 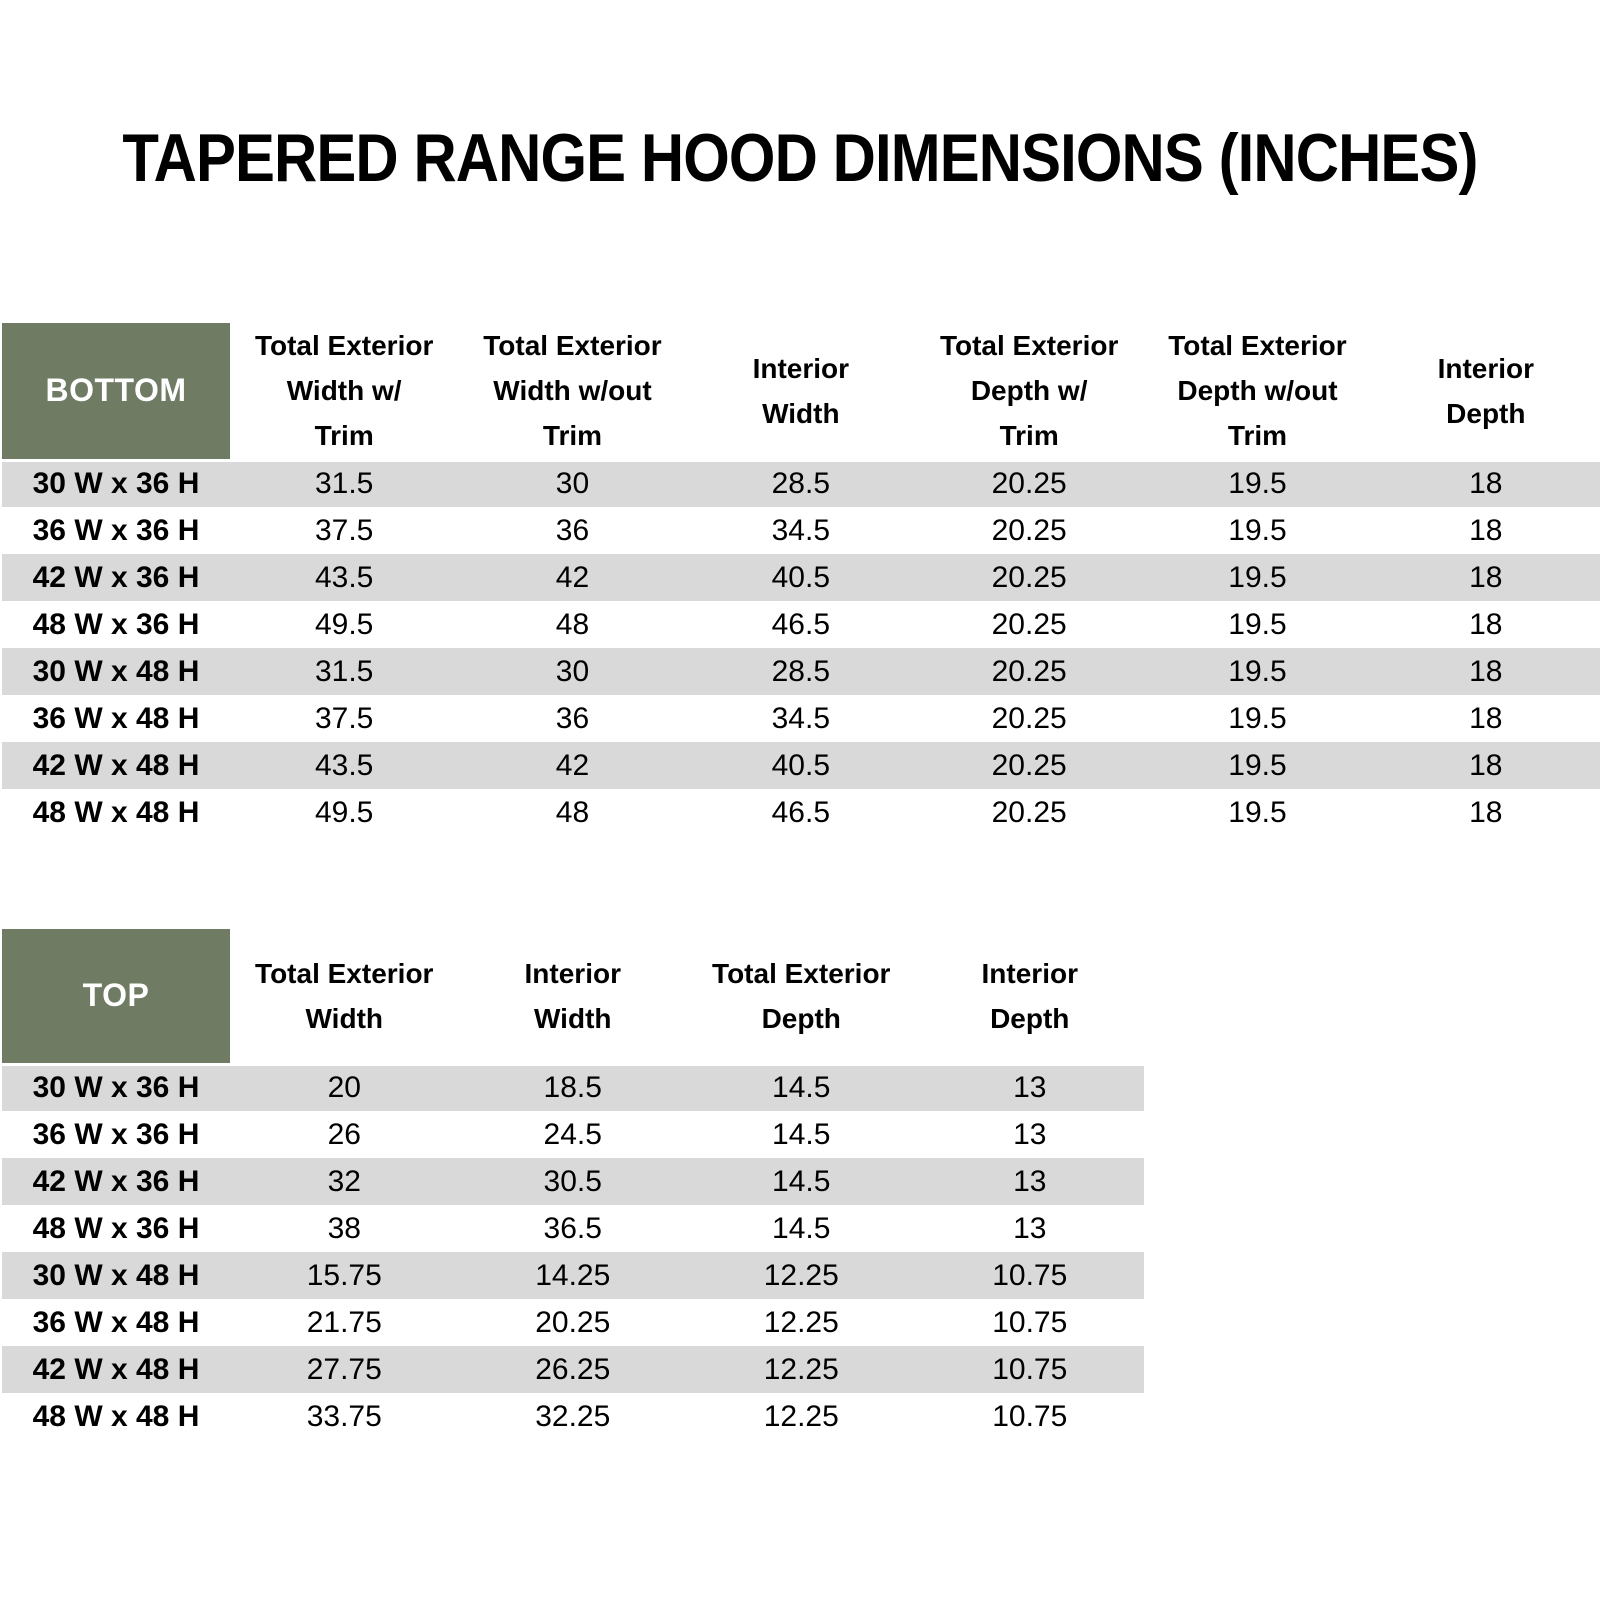 I want to click on table-row: 48 W x 36 H 38 36.5 14.5 13, so click(x=573, y=1228).